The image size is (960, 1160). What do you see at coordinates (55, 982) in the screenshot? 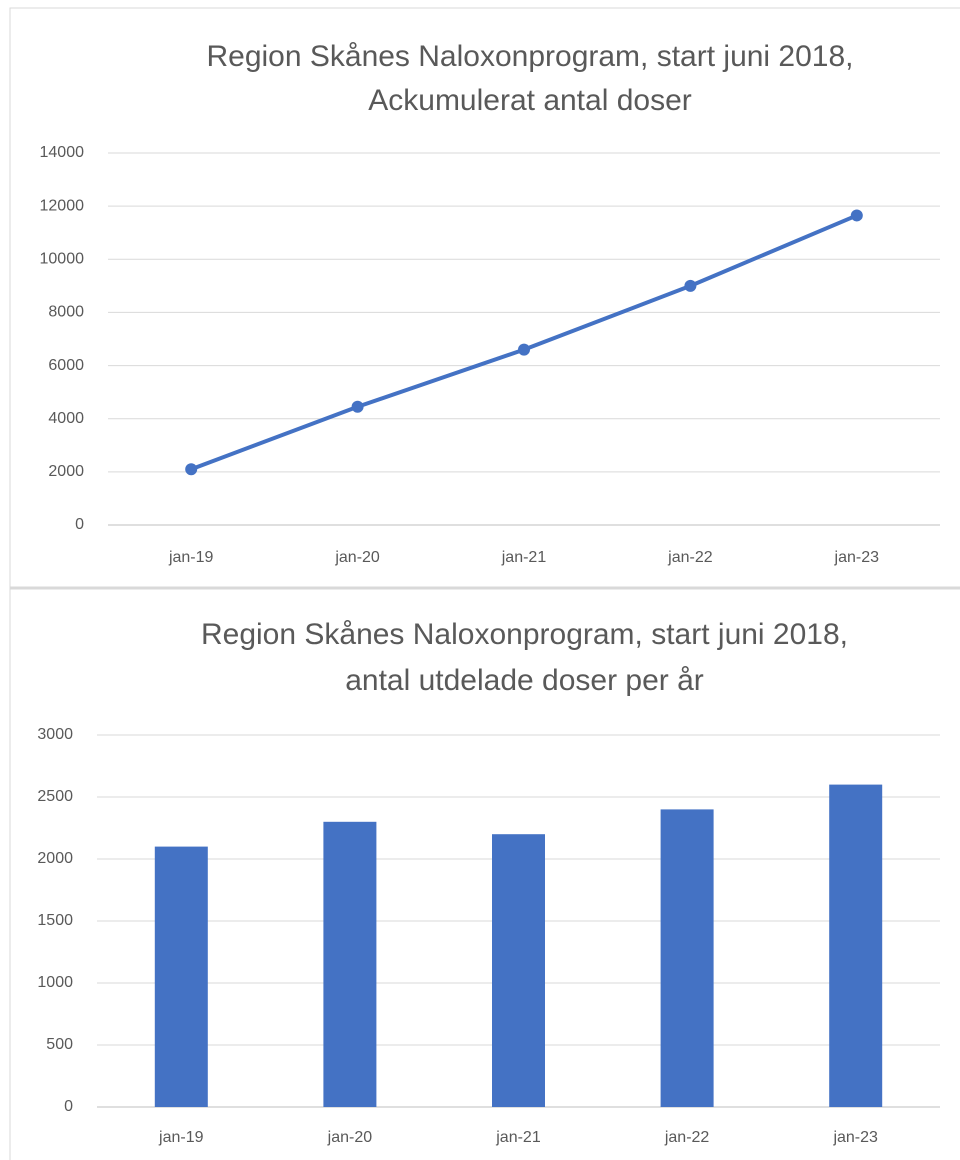
I see `y-tick-label: 1000` at bounding box center [55, 982].